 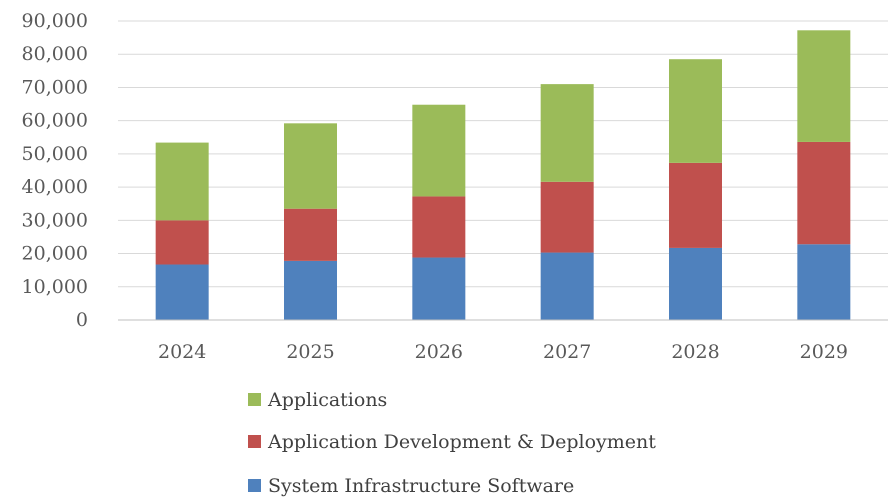 What do you see at coordinates (695, 352) in the screenshot?
I see `x-tick-label: 2028` at bounding box center [695, 352].